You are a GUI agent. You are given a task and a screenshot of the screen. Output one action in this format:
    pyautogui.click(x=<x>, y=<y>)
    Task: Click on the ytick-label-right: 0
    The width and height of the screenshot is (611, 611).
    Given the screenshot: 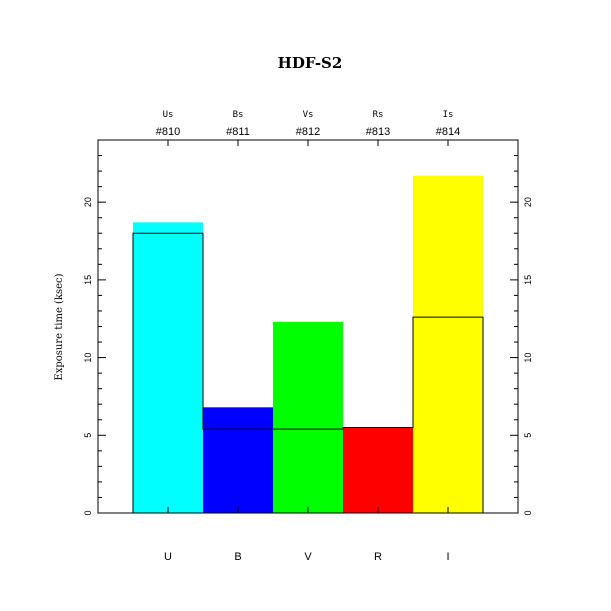 What is the action you would take?
    pyautogui.click(x=528, y=512)
    